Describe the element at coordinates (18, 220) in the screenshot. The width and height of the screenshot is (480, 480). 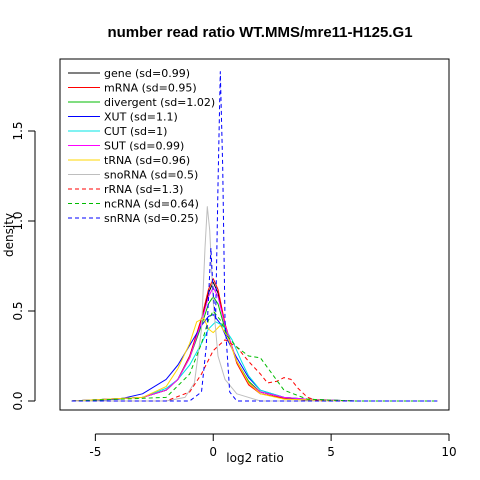
I see `y-tick-label: 1.0` at that location.